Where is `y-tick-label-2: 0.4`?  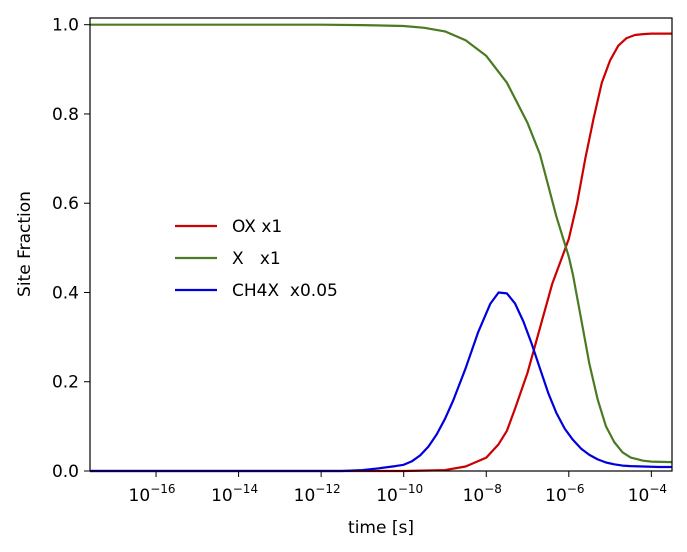
y-tick-label-2: 0.4 is located at coordinates (65, 293).